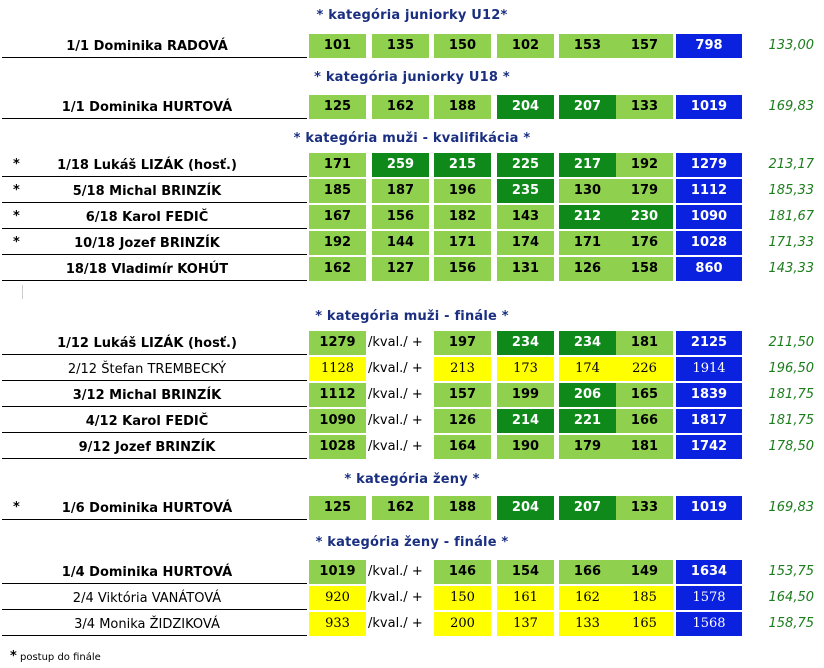 This screenshot has width=824, height=668. I want to click on total-score: 1279, so click(709, 165).